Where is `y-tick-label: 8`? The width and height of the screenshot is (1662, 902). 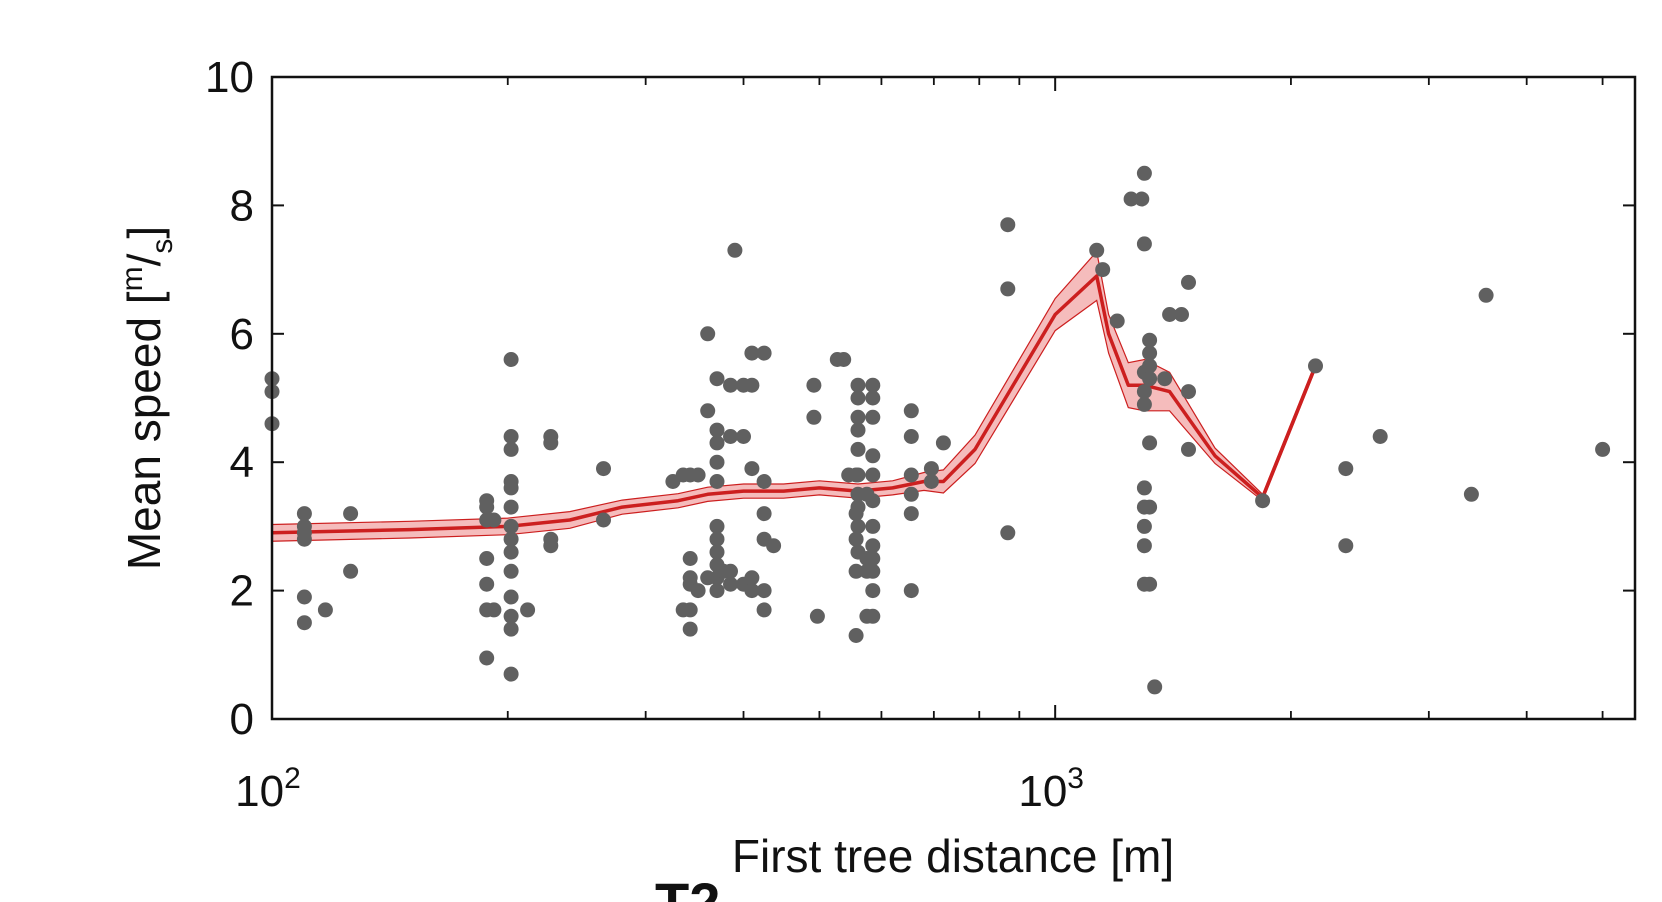
y-tick-label: 8 is located at coordinates (242, 205).